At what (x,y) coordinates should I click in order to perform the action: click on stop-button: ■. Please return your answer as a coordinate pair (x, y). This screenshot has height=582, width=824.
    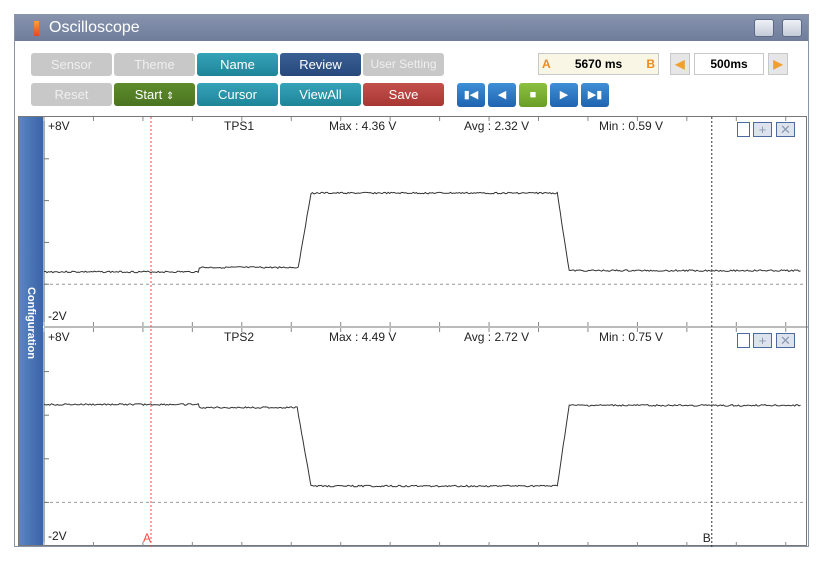
    Looking at the image, I should click on (533, 95).